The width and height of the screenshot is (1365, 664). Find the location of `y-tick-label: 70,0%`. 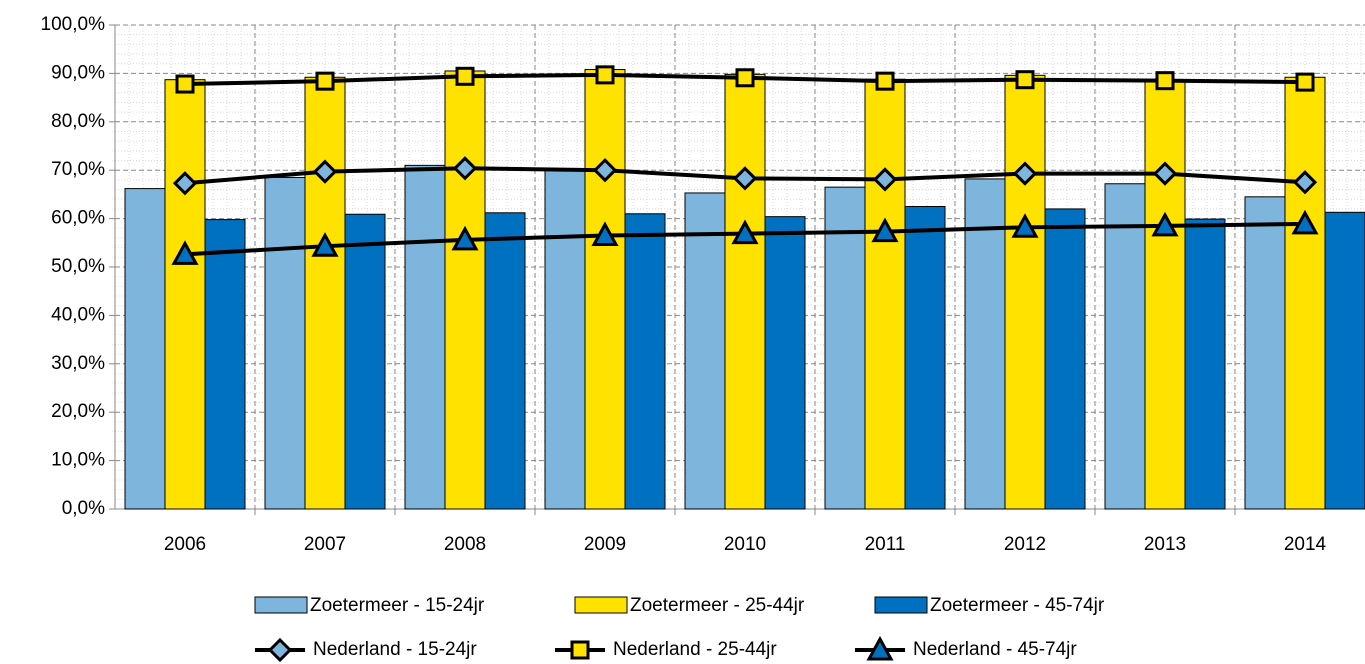

y-tick-label: 70,0% is located at coordinates (78, 169).